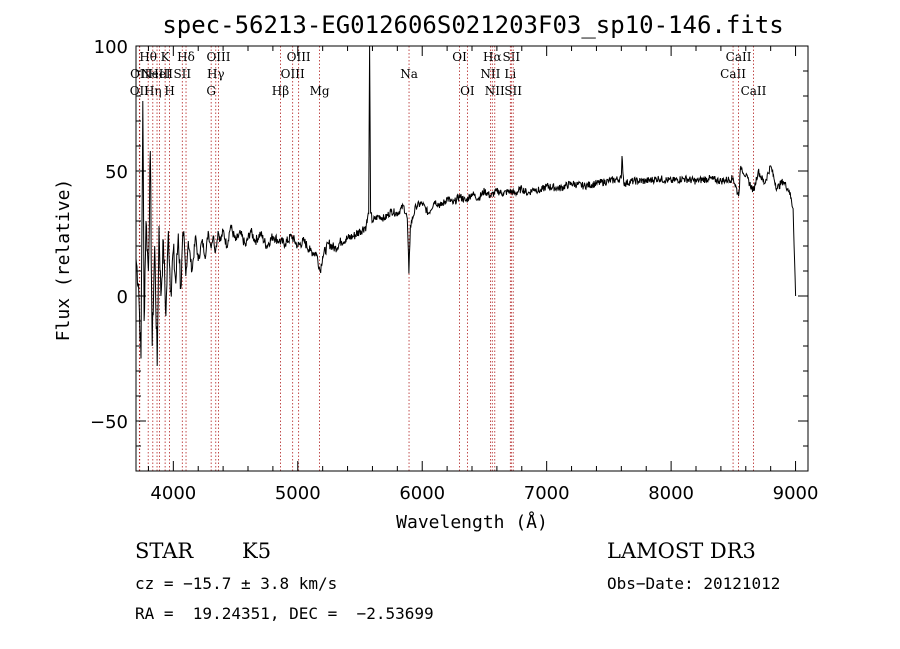  Describe the element at coordinates (148, 57) in the screenshot. I see `line-label-2: Hθ` at that location.